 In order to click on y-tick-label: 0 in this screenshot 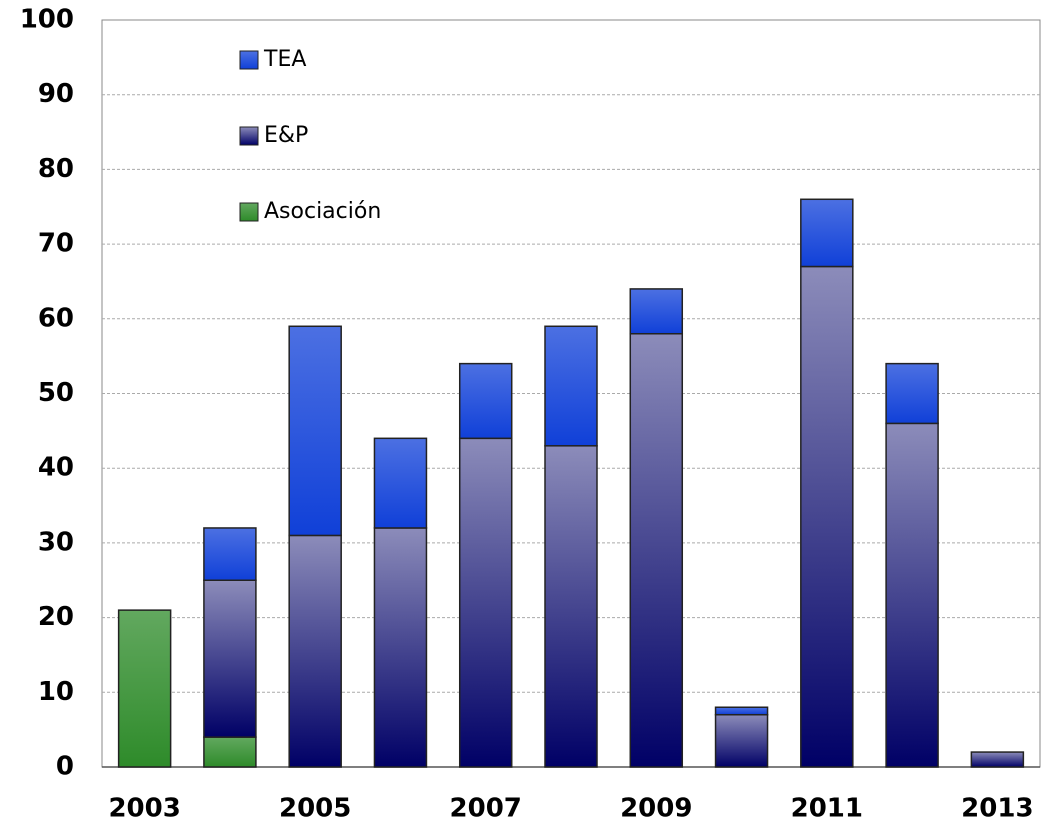, I will do `click(65, 767)`.